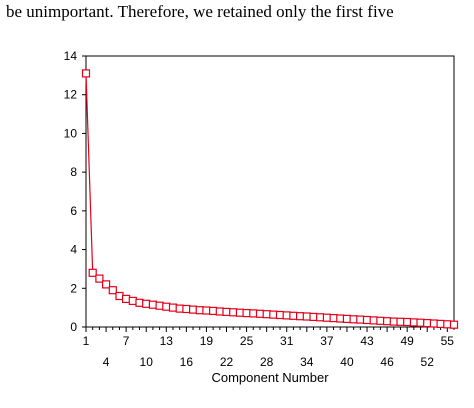  Describe the element at coordinates (387, 362) in the screenshot. I see `x-tick-label: 46` at that location.